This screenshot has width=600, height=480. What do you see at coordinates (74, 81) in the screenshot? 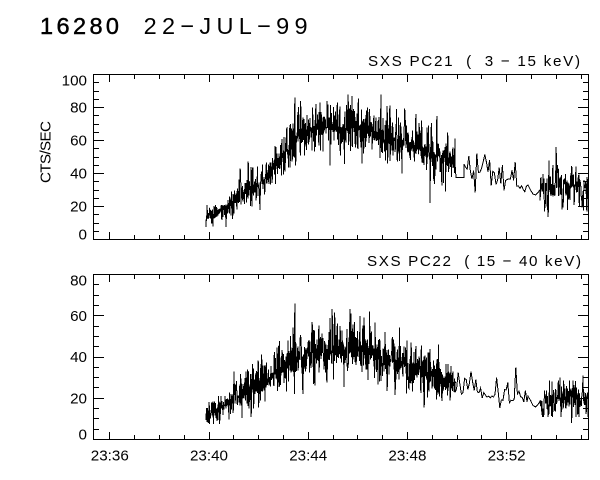
I see `svg-text: 100` at bounding box center [74, 81].